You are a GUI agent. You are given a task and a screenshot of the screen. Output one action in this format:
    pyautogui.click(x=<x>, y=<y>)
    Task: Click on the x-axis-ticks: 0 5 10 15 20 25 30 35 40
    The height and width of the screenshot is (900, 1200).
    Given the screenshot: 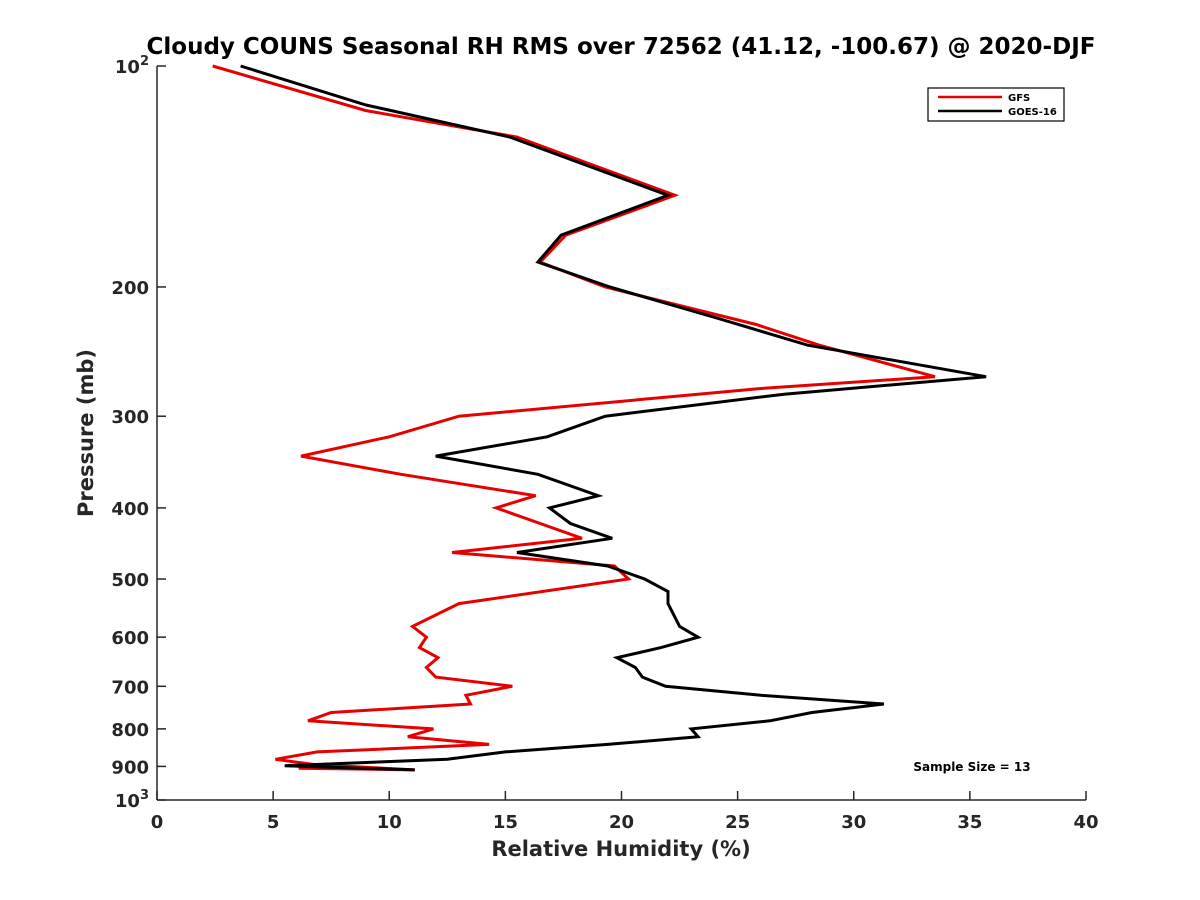 What is the action you would take?
    pyautogui.click(x=625, y=812)
    